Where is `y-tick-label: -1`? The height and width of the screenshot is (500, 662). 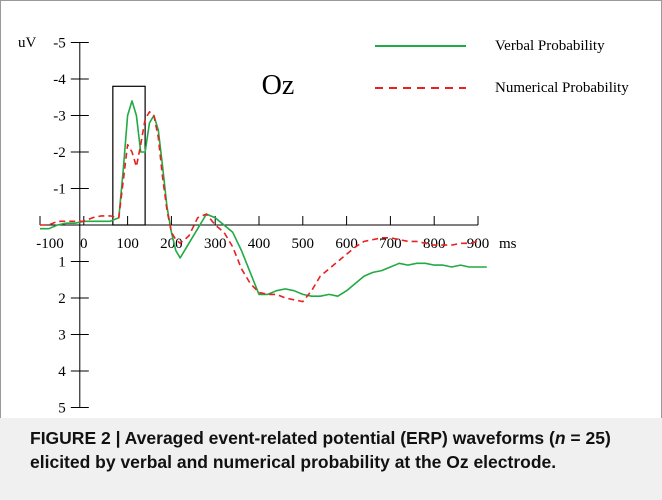 y-tick-label: -1 is located at coordinates (59, 190).